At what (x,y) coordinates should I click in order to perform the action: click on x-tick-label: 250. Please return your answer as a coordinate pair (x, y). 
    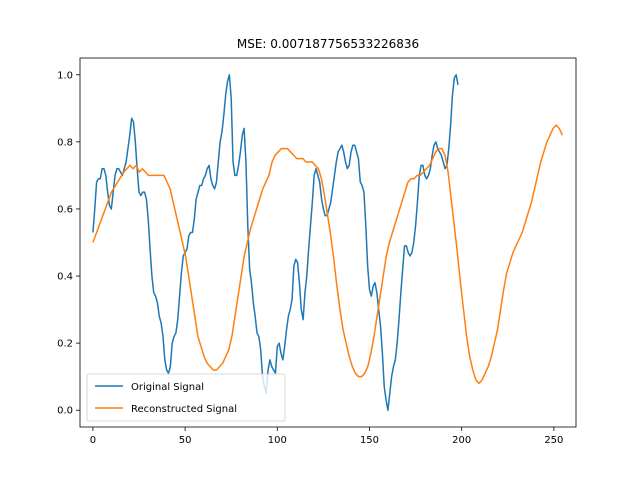
    Looking at the image, I should click on (553, 440).